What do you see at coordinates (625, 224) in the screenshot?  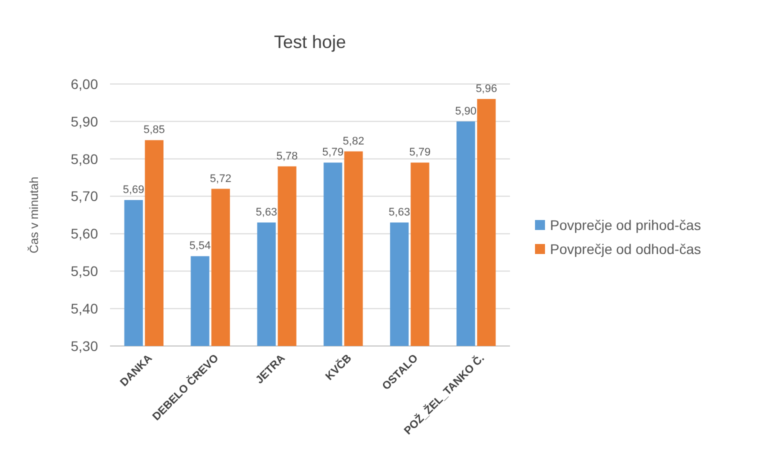 I see `legend-label: Povprečje od prihod-čas` at bounding box center [625, 224].